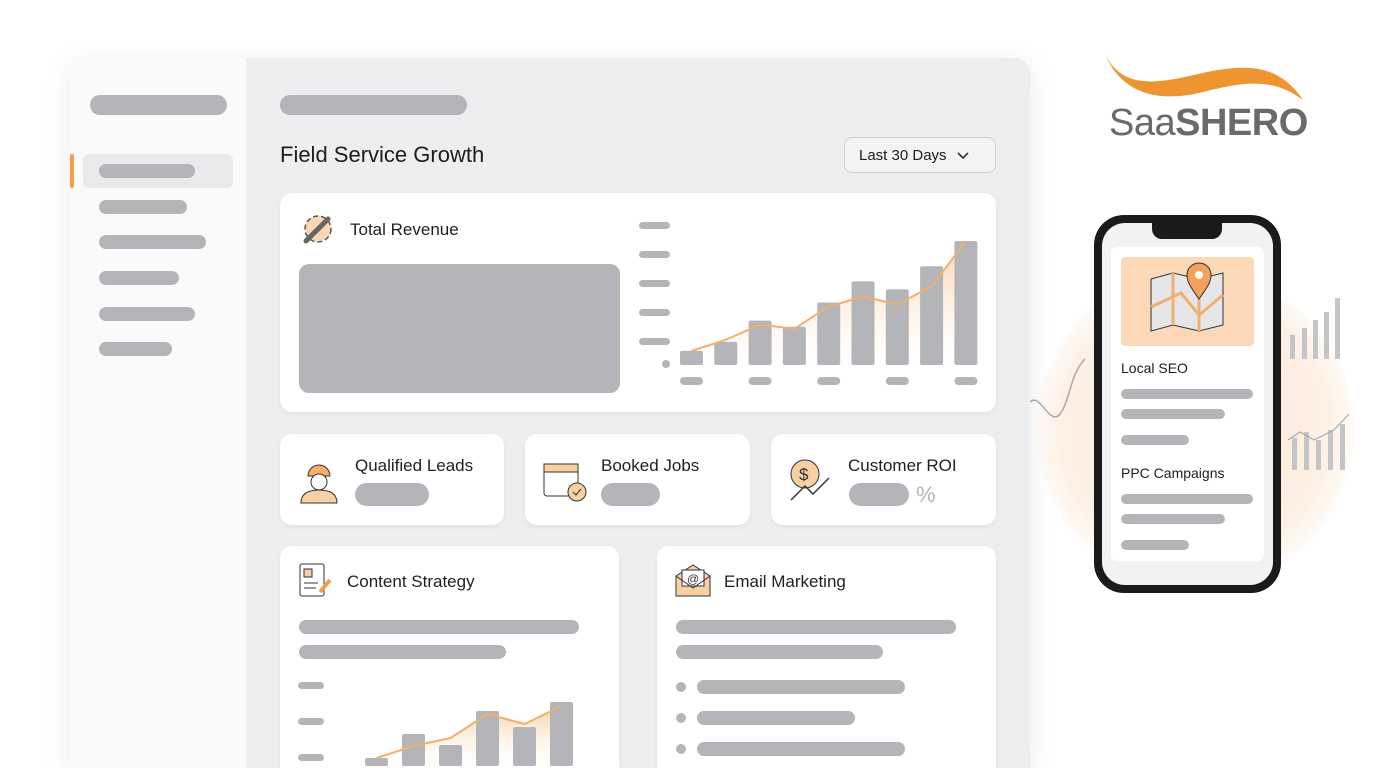 The image size is (1376, 768). Describe the element at coordinates (666, 364) in the screenshot. I see `origin-dot` at that location.